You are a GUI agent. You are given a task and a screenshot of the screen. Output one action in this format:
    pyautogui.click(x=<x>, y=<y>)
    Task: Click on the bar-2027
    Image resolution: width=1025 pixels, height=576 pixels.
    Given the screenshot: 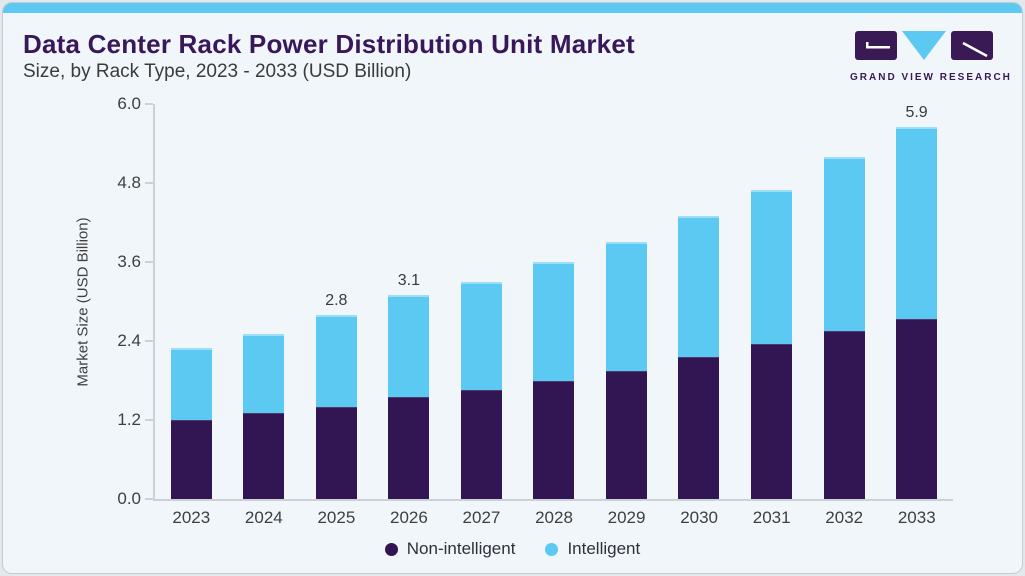 What is the action you would take?
    pyautogui.click(x=481, y=301)
    